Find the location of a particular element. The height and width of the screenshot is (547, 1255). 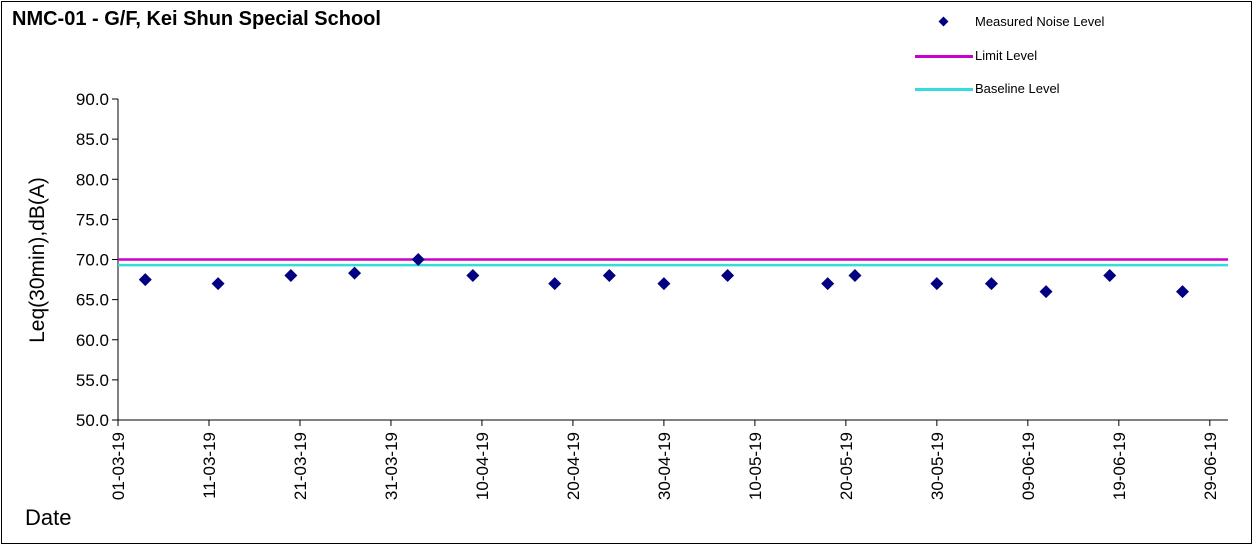

y-tick-label: 50.0 is located at coordinates (92, 420).